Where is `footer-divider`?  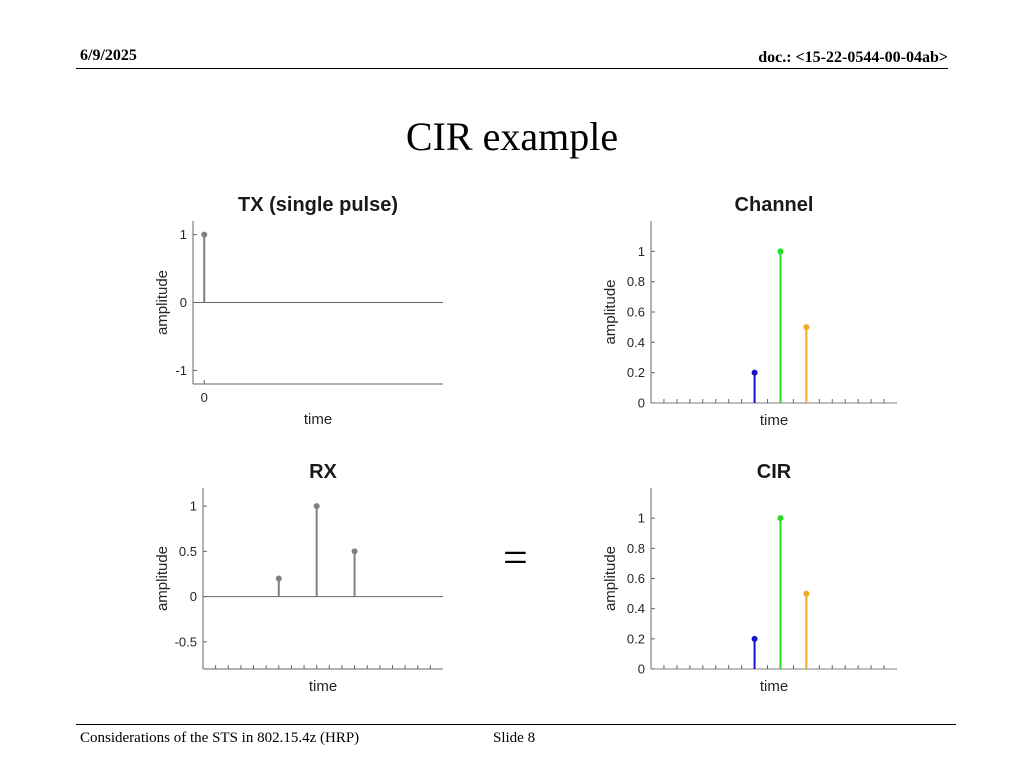
footer-divider is located at coordinates (516, 724).